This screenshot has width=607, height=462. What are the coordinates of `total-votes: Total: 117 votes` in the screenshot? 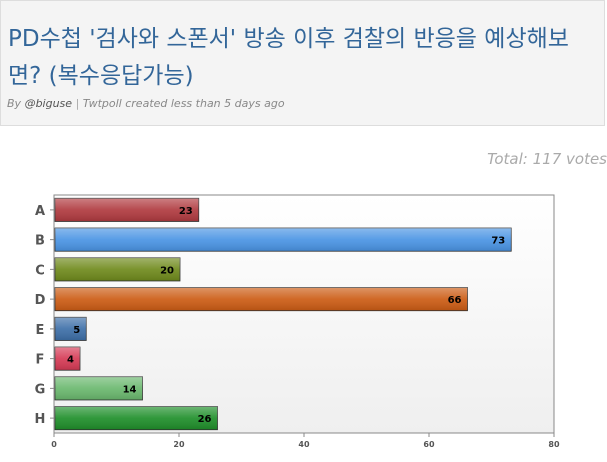 It's located at (547, 159).